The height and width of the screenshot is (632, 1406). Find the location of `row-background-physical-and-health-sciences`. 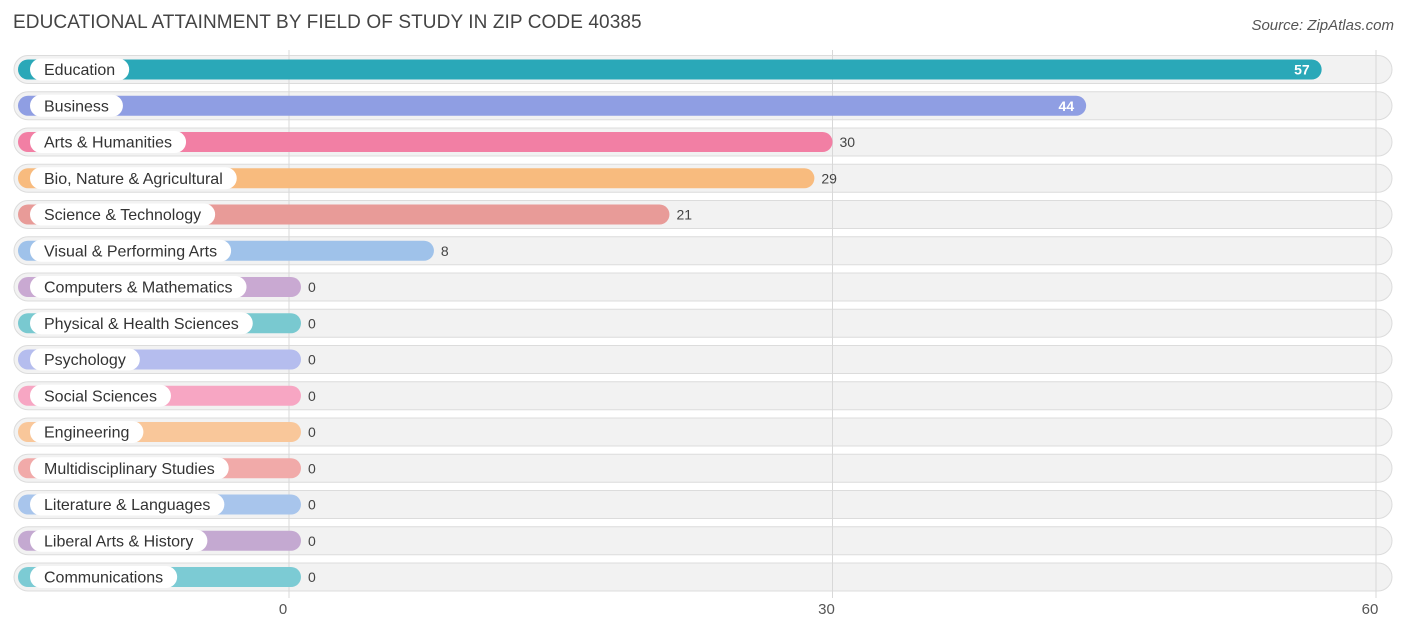

row-background-physical-and-health-sciences is located at coordinates (703, 323).